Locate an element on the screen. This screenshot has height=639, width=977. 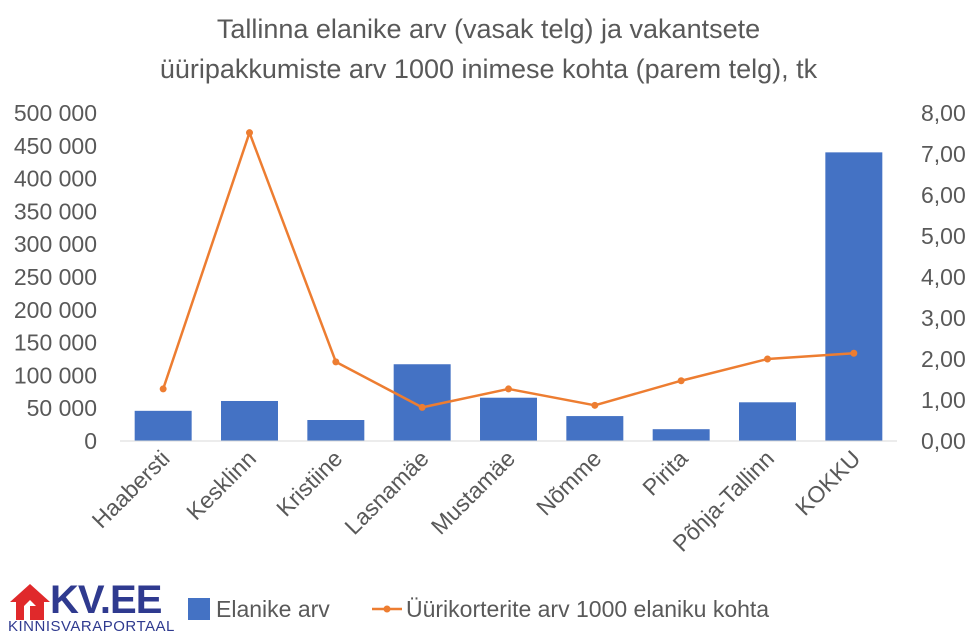
y-right-tick-label: 0,00 is located at coordinates (943, 441).